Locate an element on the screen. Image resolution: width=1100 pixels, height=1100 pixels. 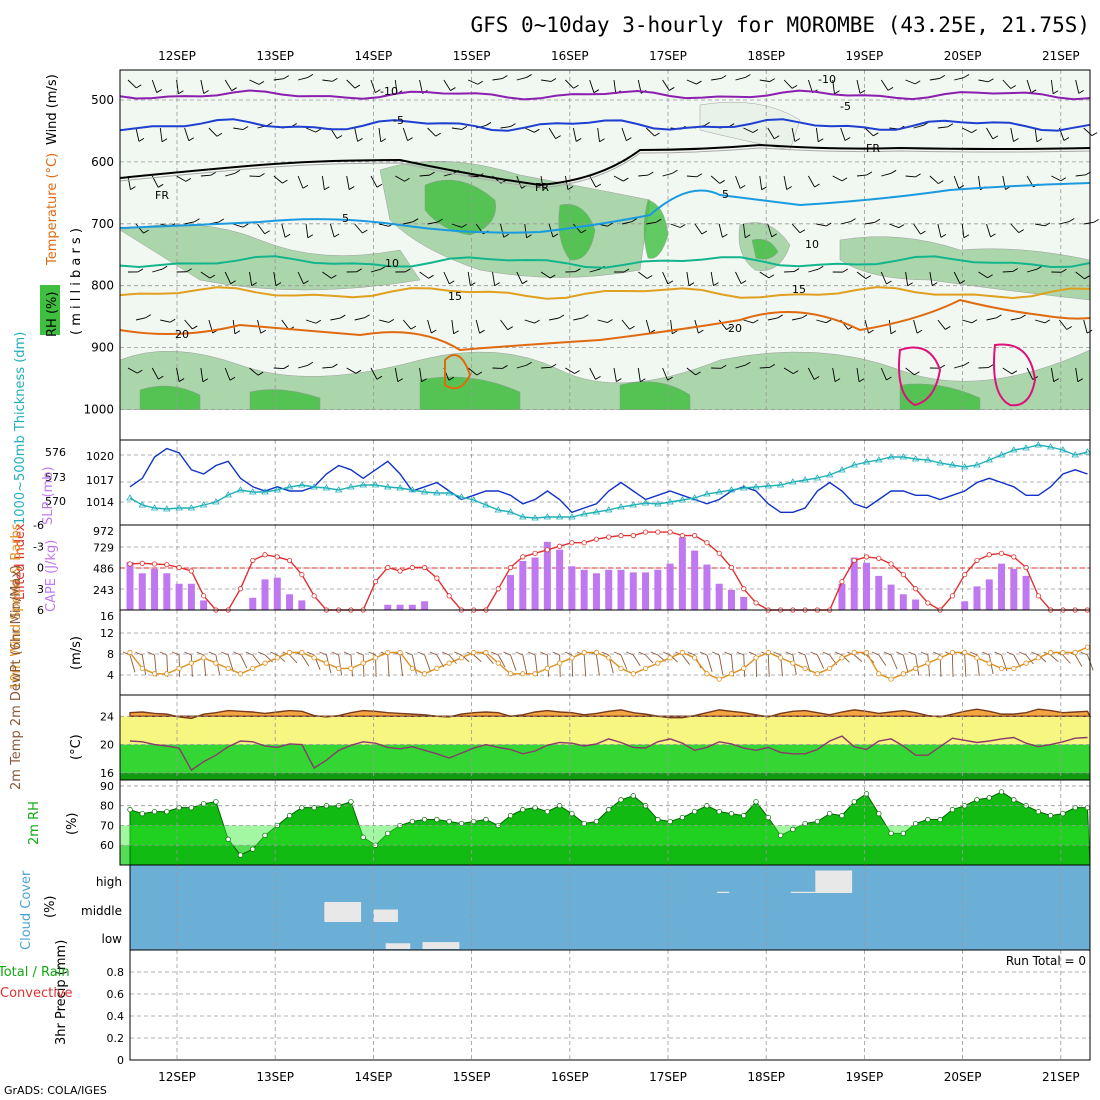
pressure-tick-label: 600 is located at coordinates (102, 162).